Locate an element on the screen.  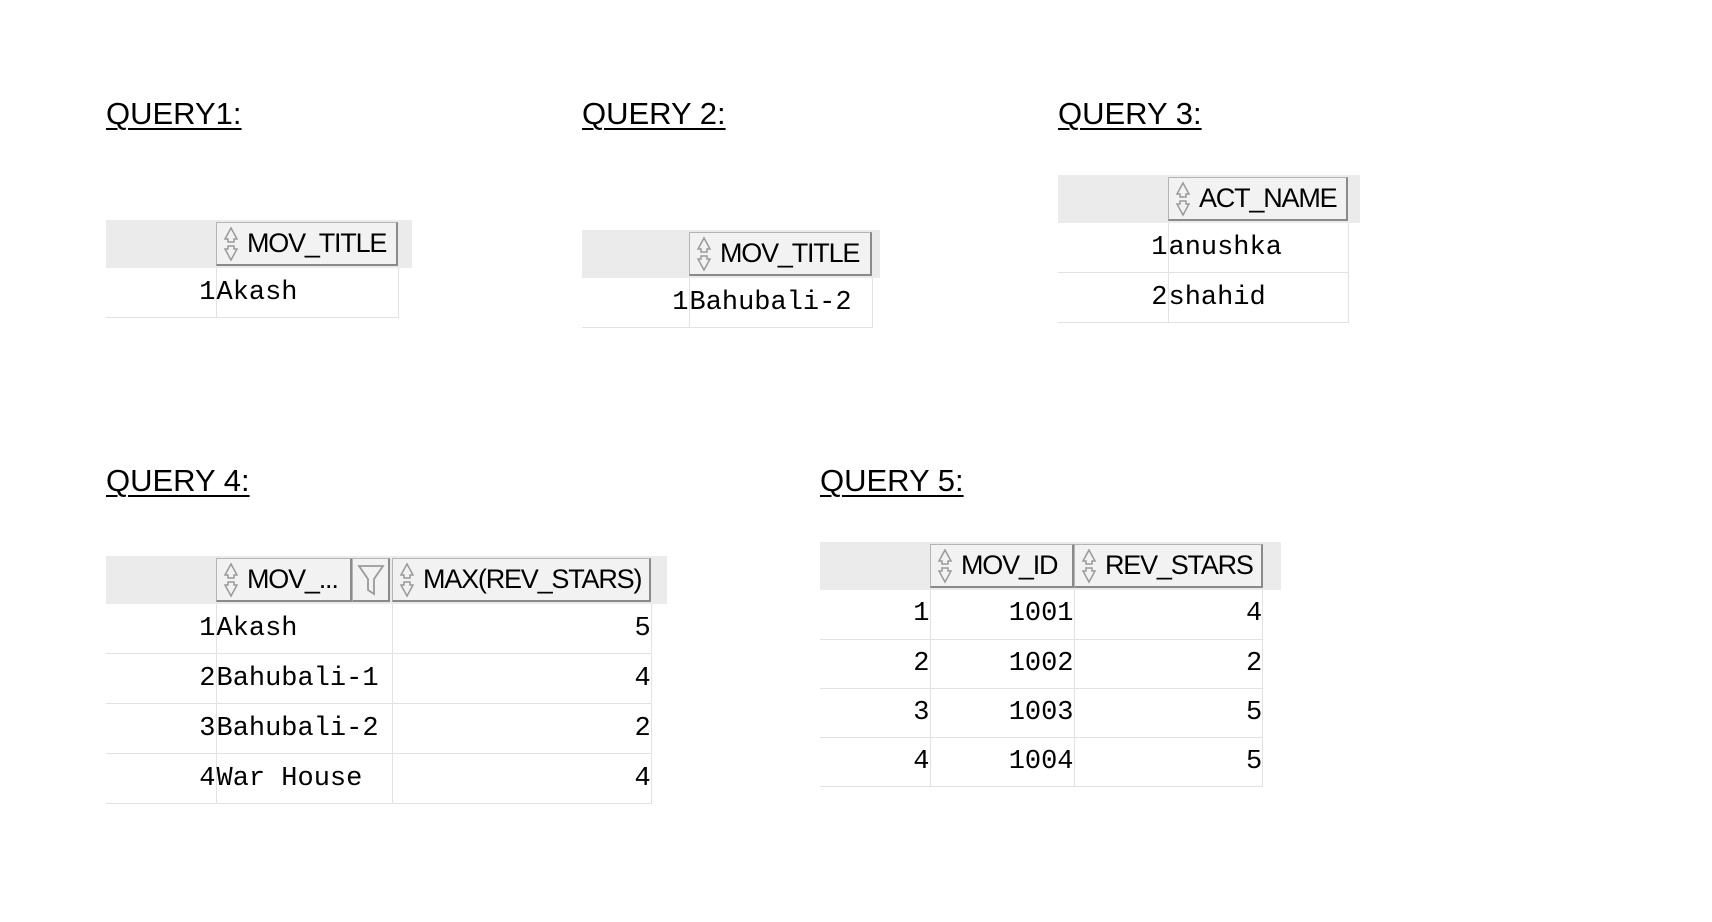
query1-title: QUERY1: is located at coordinates (174, 113).